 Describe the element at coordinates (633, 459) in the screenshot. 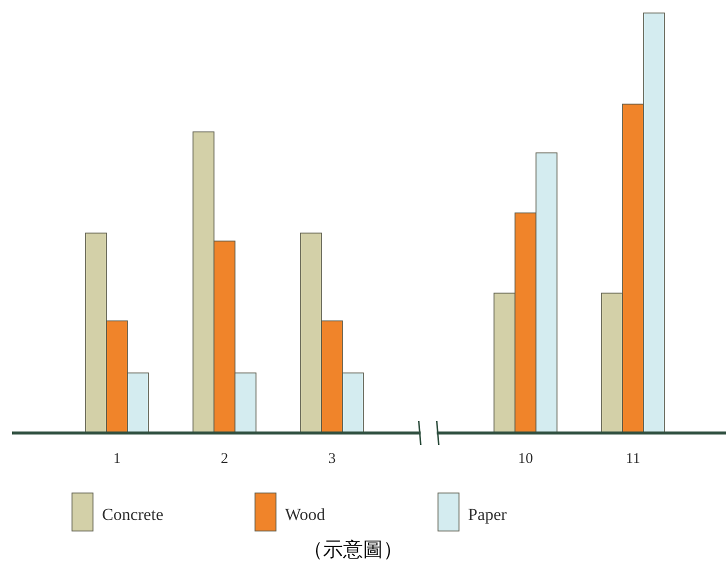

I see `x-tick-label: 11` at that location.